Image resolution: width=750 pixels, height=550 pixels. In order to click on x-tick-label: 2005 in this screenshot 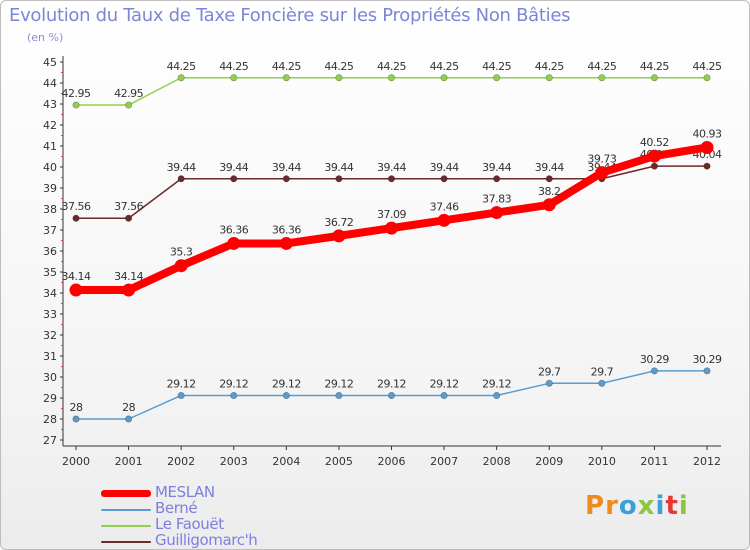, I will do `click(339, 461)`.